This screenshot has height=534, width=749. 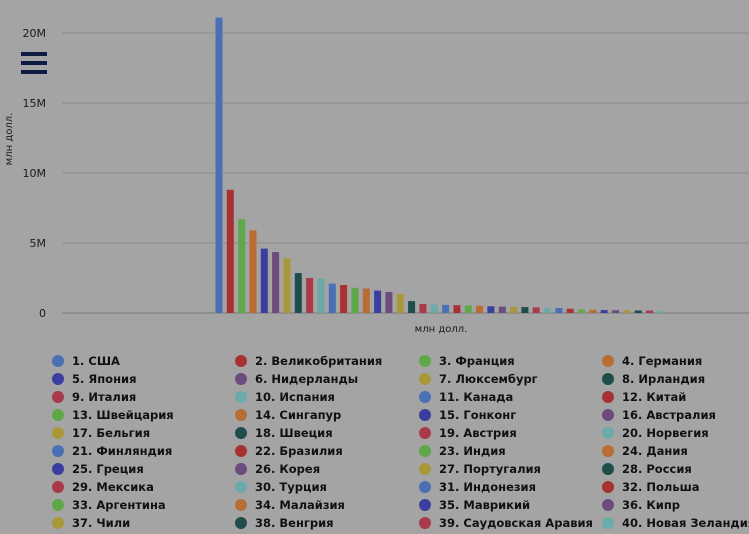 What do you see at coordinates (35, 173) in the screenshot?
I see `y-axis-ticks: 0 5M 10M 15M 20M` at bounding box center [35, 173].